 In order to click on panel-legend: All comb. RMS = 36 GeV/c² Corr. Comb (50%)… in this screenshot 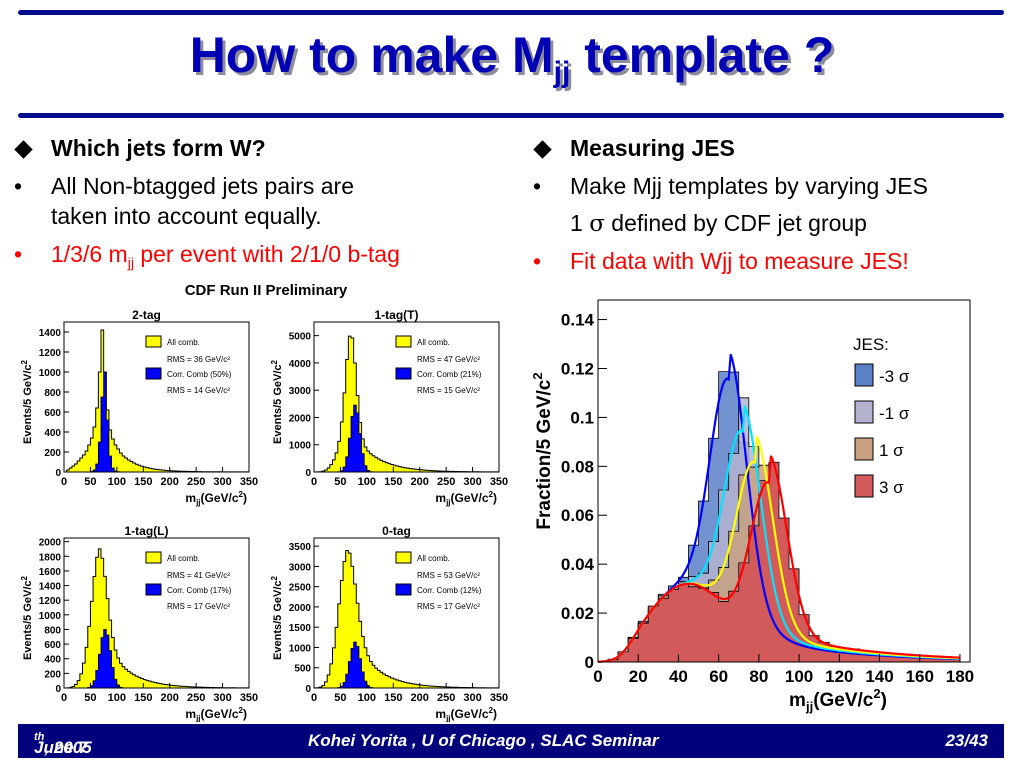, I will do `click(188, 365)`.